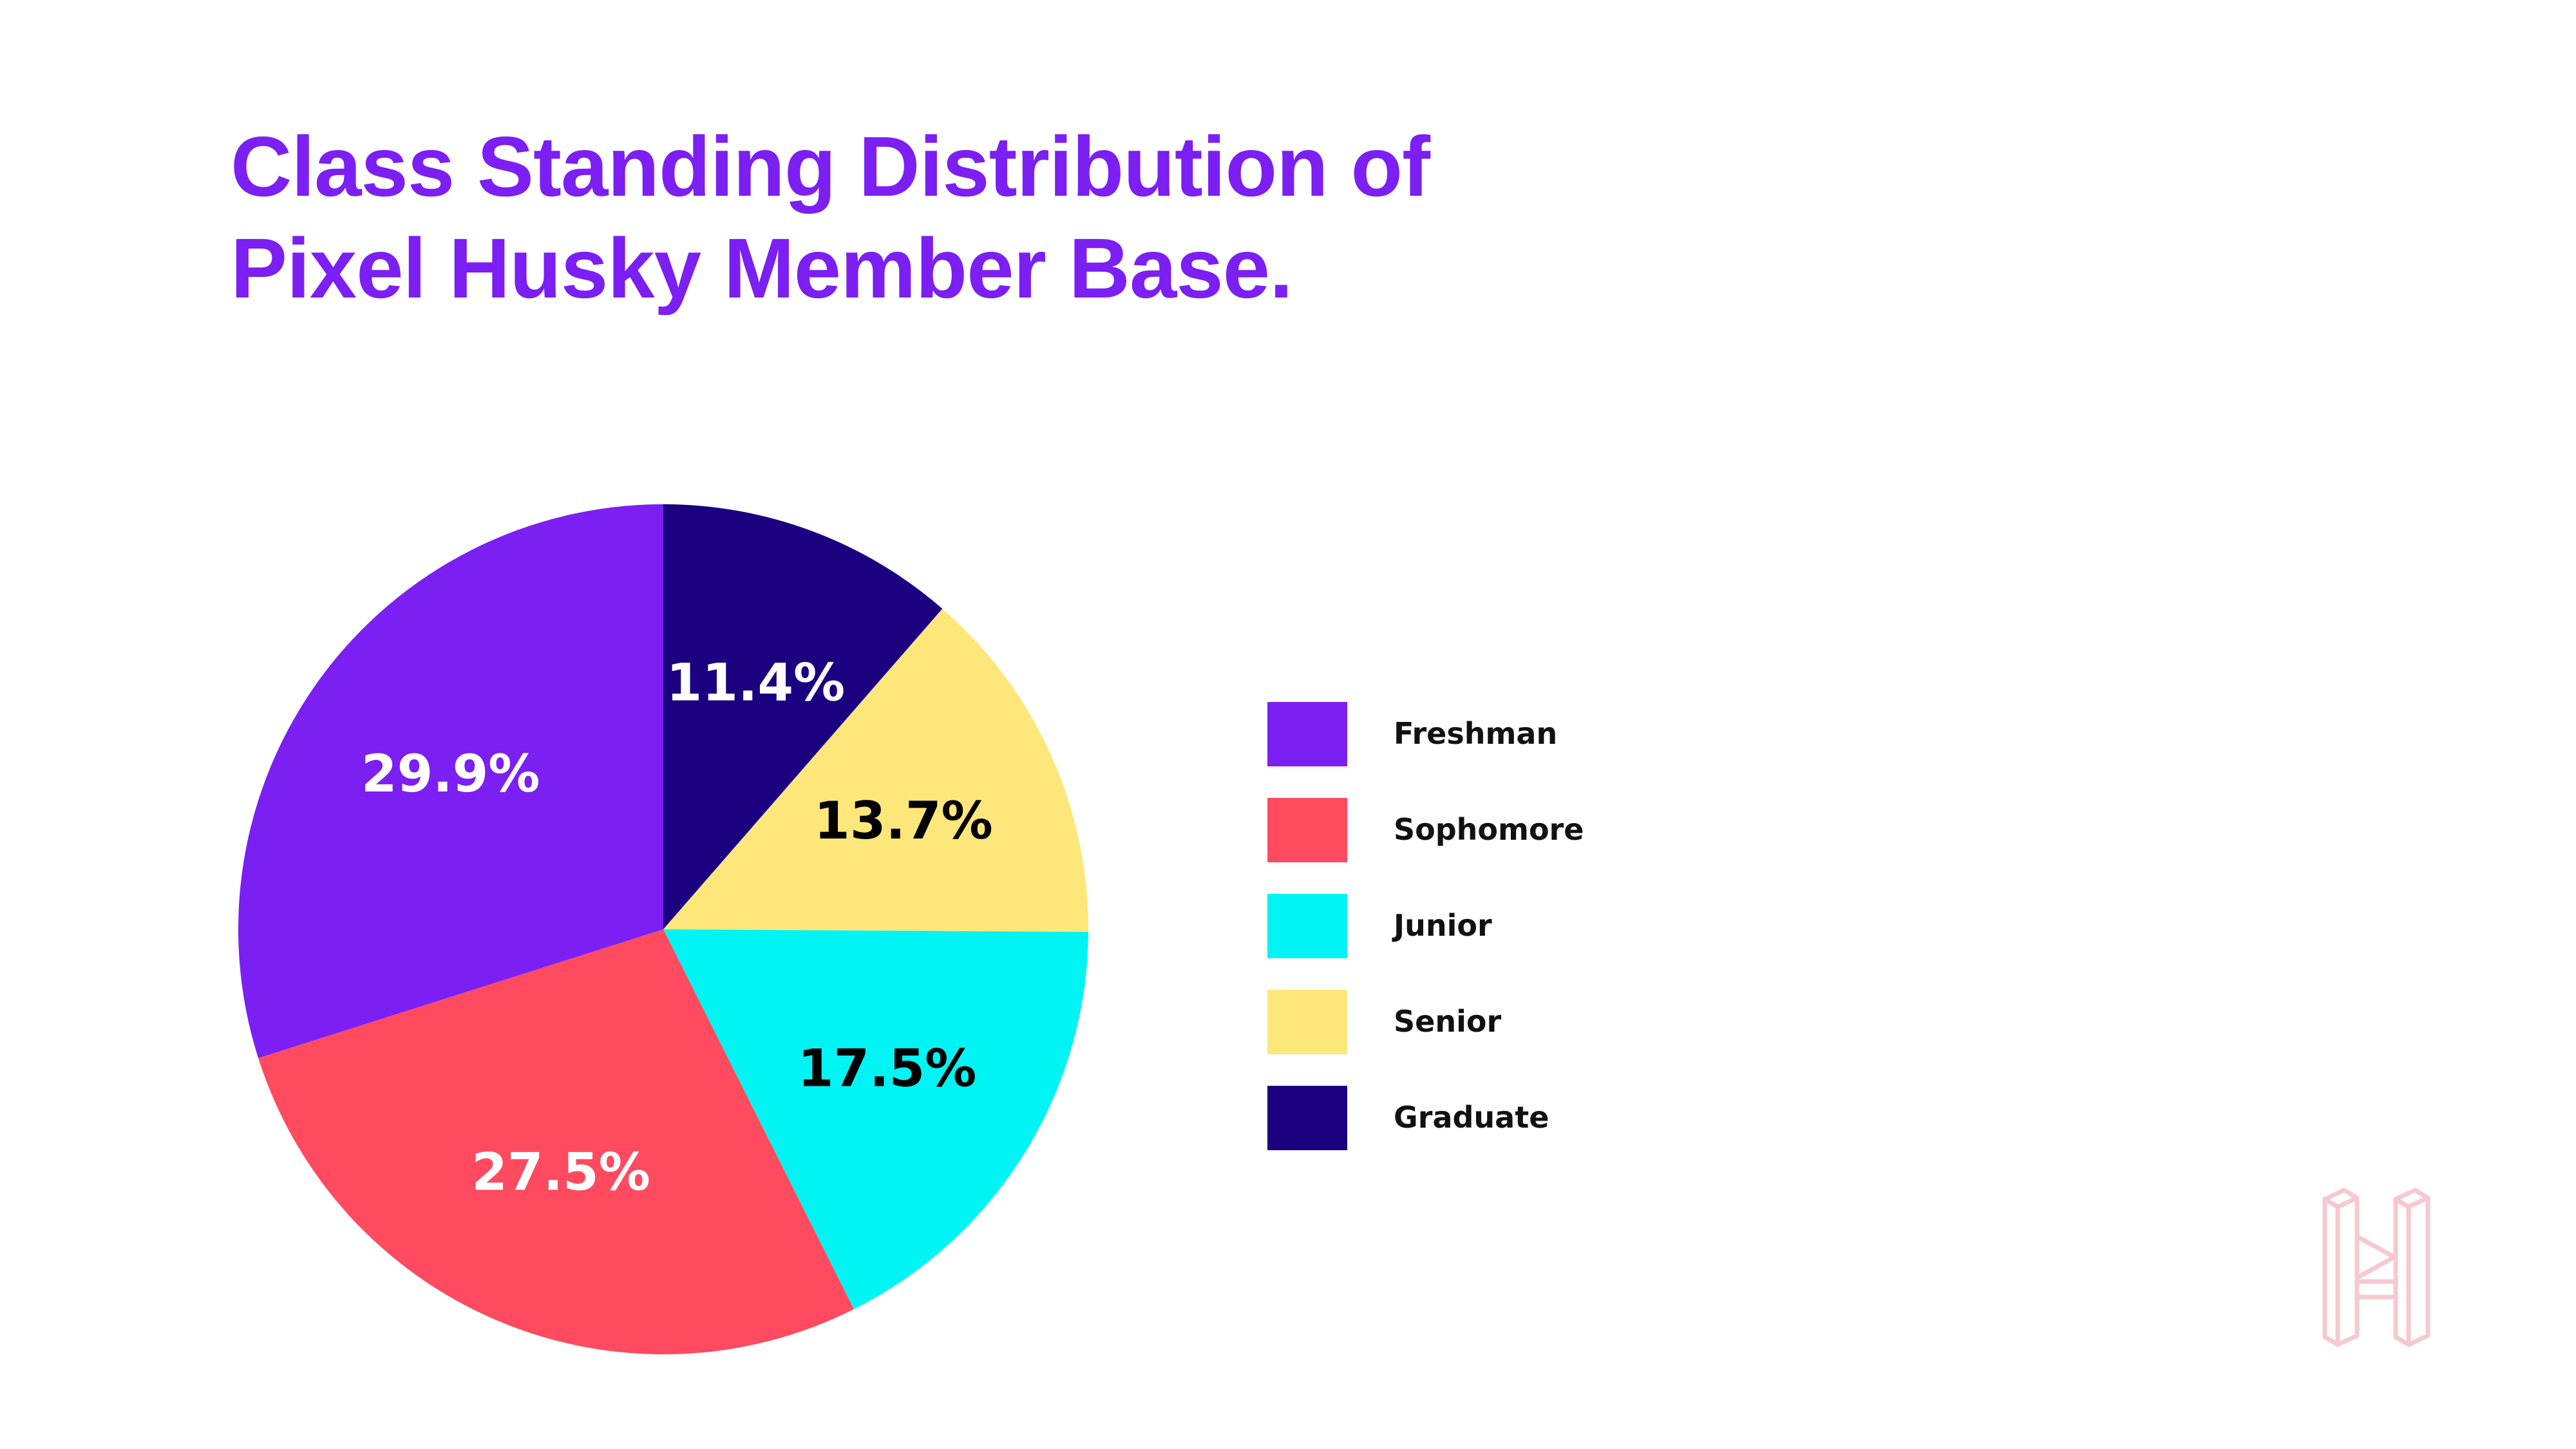 The width and height of the screenshot is (2576, 1449). Describe the element at coordinates (876, 1119) in the screenshot. I see `pie-slice-junior` at that location.